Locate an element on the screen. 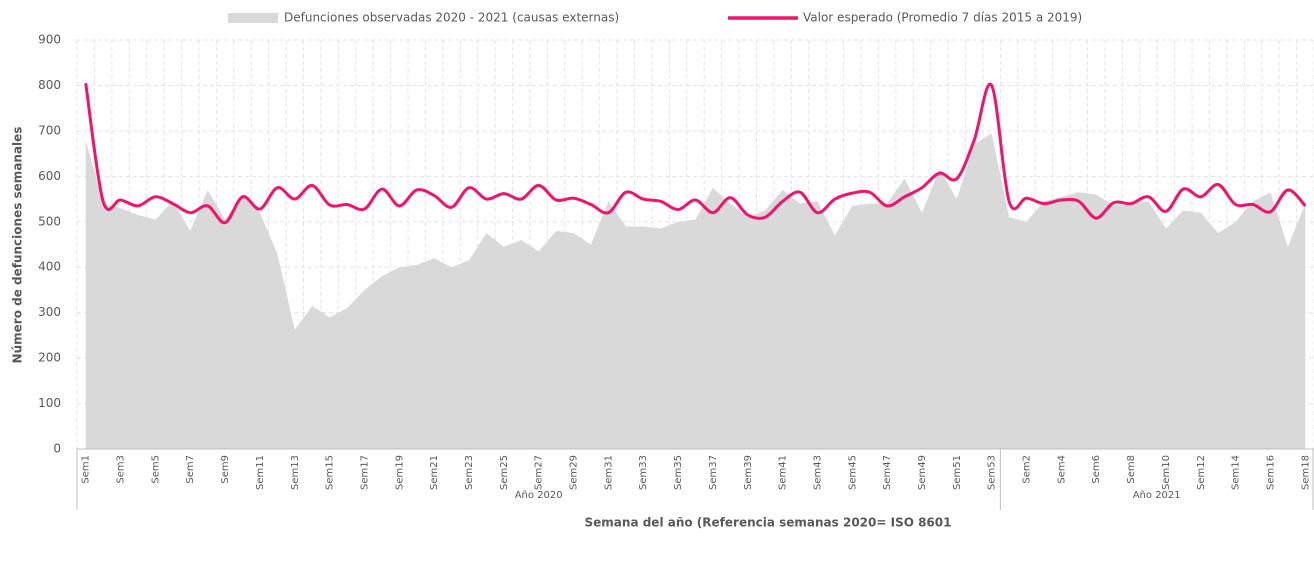 The width and height of the screenshot is (1314, 561). x-tick-label: Sem14 is located at coordinates (1236, 472).